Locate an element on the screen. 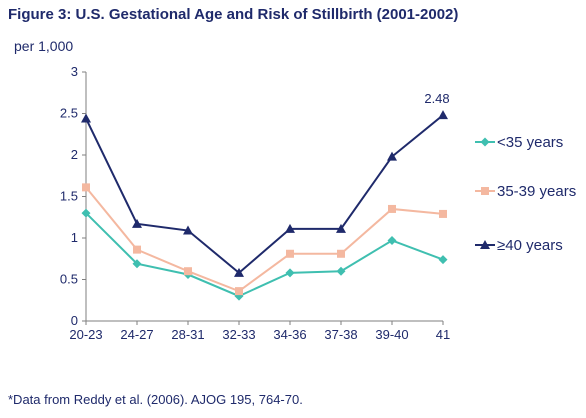 The image size is (586, 418). data-label: 2.48 is located at coordinates (436, 98).